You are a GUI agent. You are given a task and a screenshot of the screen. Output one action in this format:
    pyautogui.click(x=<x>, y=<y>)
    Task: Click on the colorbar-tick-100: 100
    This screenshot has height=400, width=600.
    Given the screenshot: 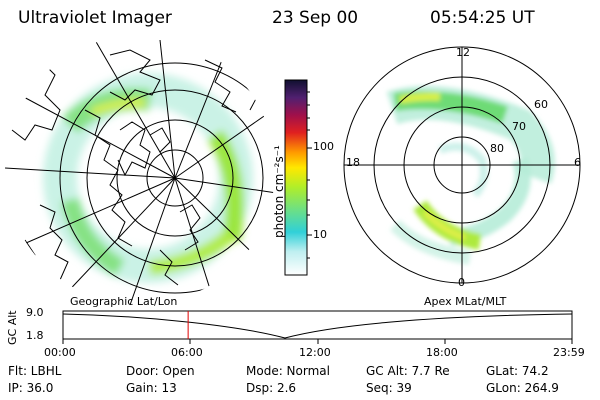 What is the action you would take?
    pyautogui.click(x=323, y=146)
    